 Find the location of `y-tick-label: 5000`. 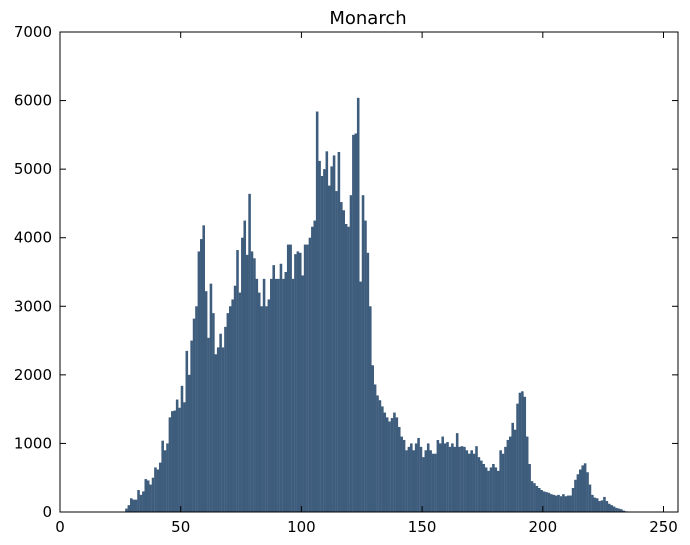

y-tick-label: 5000 is located at coordinates (33, 169).